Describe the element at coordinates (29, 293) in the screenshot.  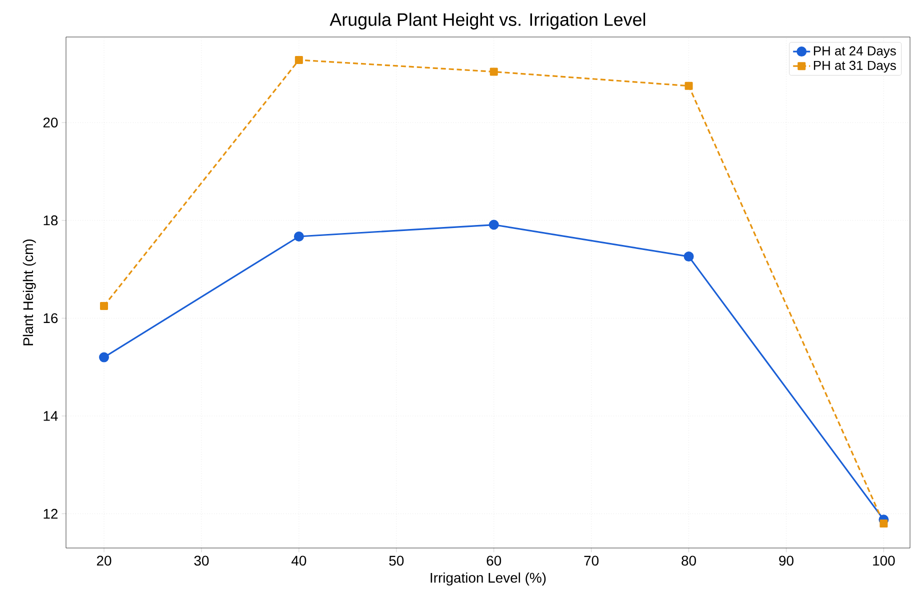
I see `y-axis-title: Plant Height (cm)` at that location.